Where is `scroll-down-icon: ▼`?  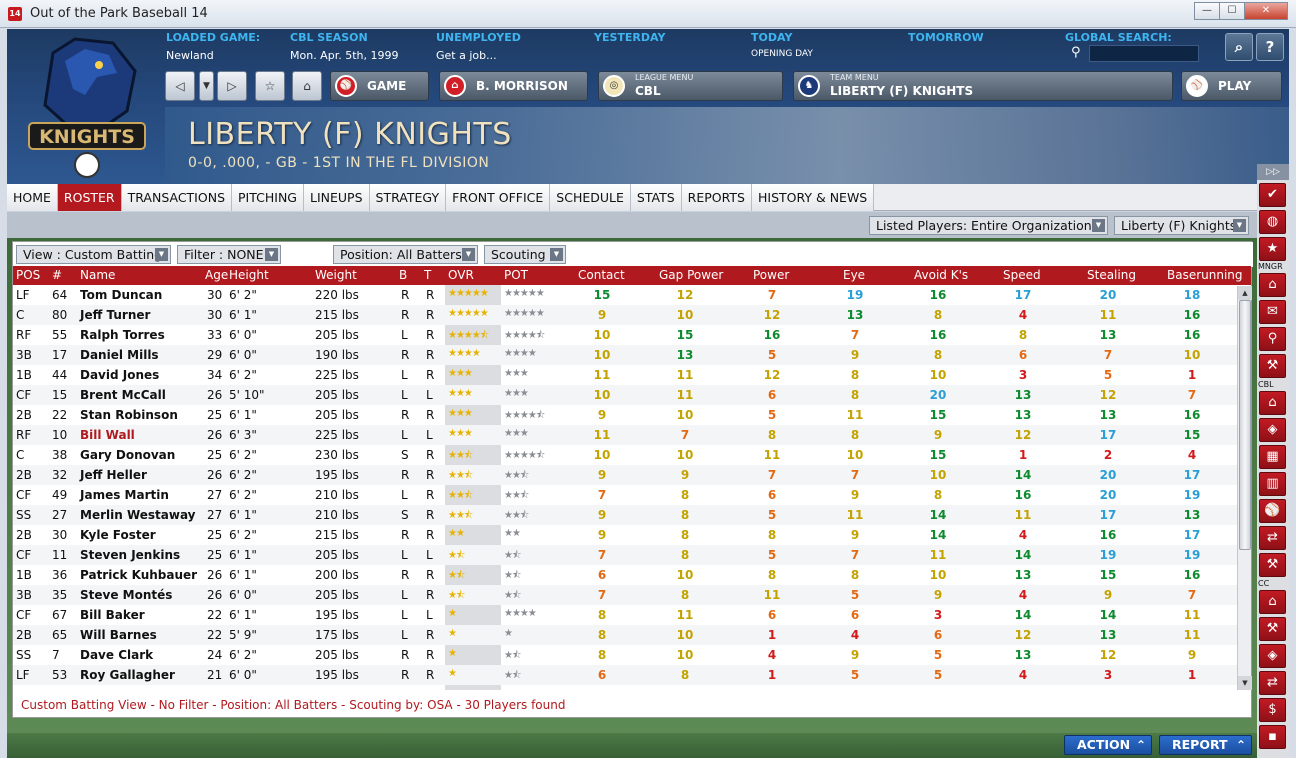 scroll-down-icon: ▼ is located at coordinates (1245, 683).